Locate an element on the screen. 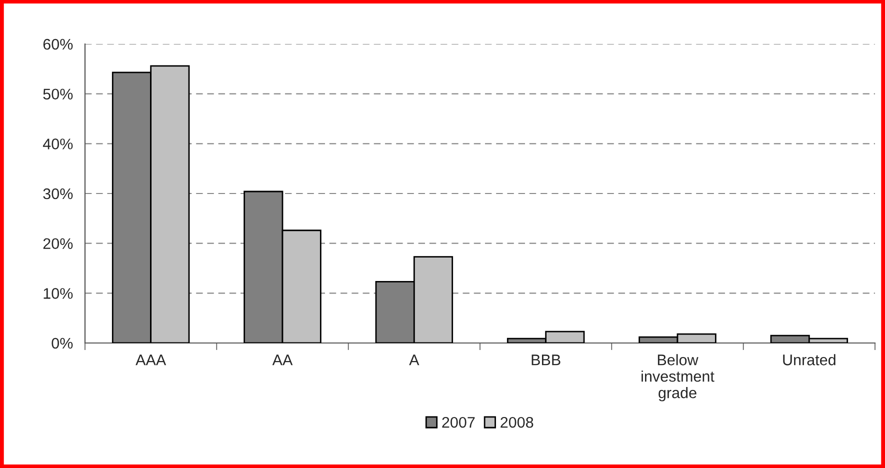  y-tick-label: 10% is located at coordinates (58, 293).